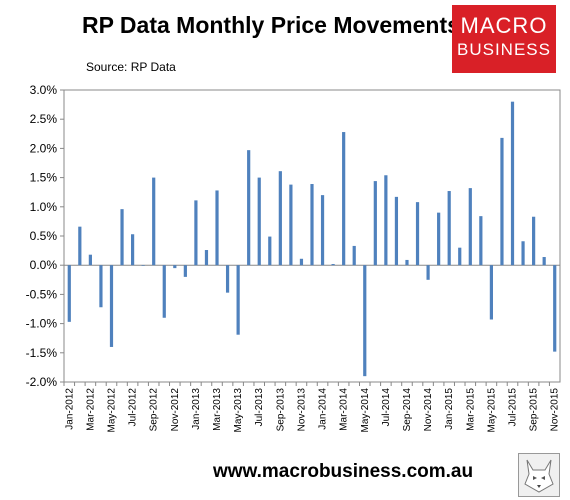 The width and height of the screenshot is (570, 500). I want to click on bar-feb-2012, so click(80, 246).